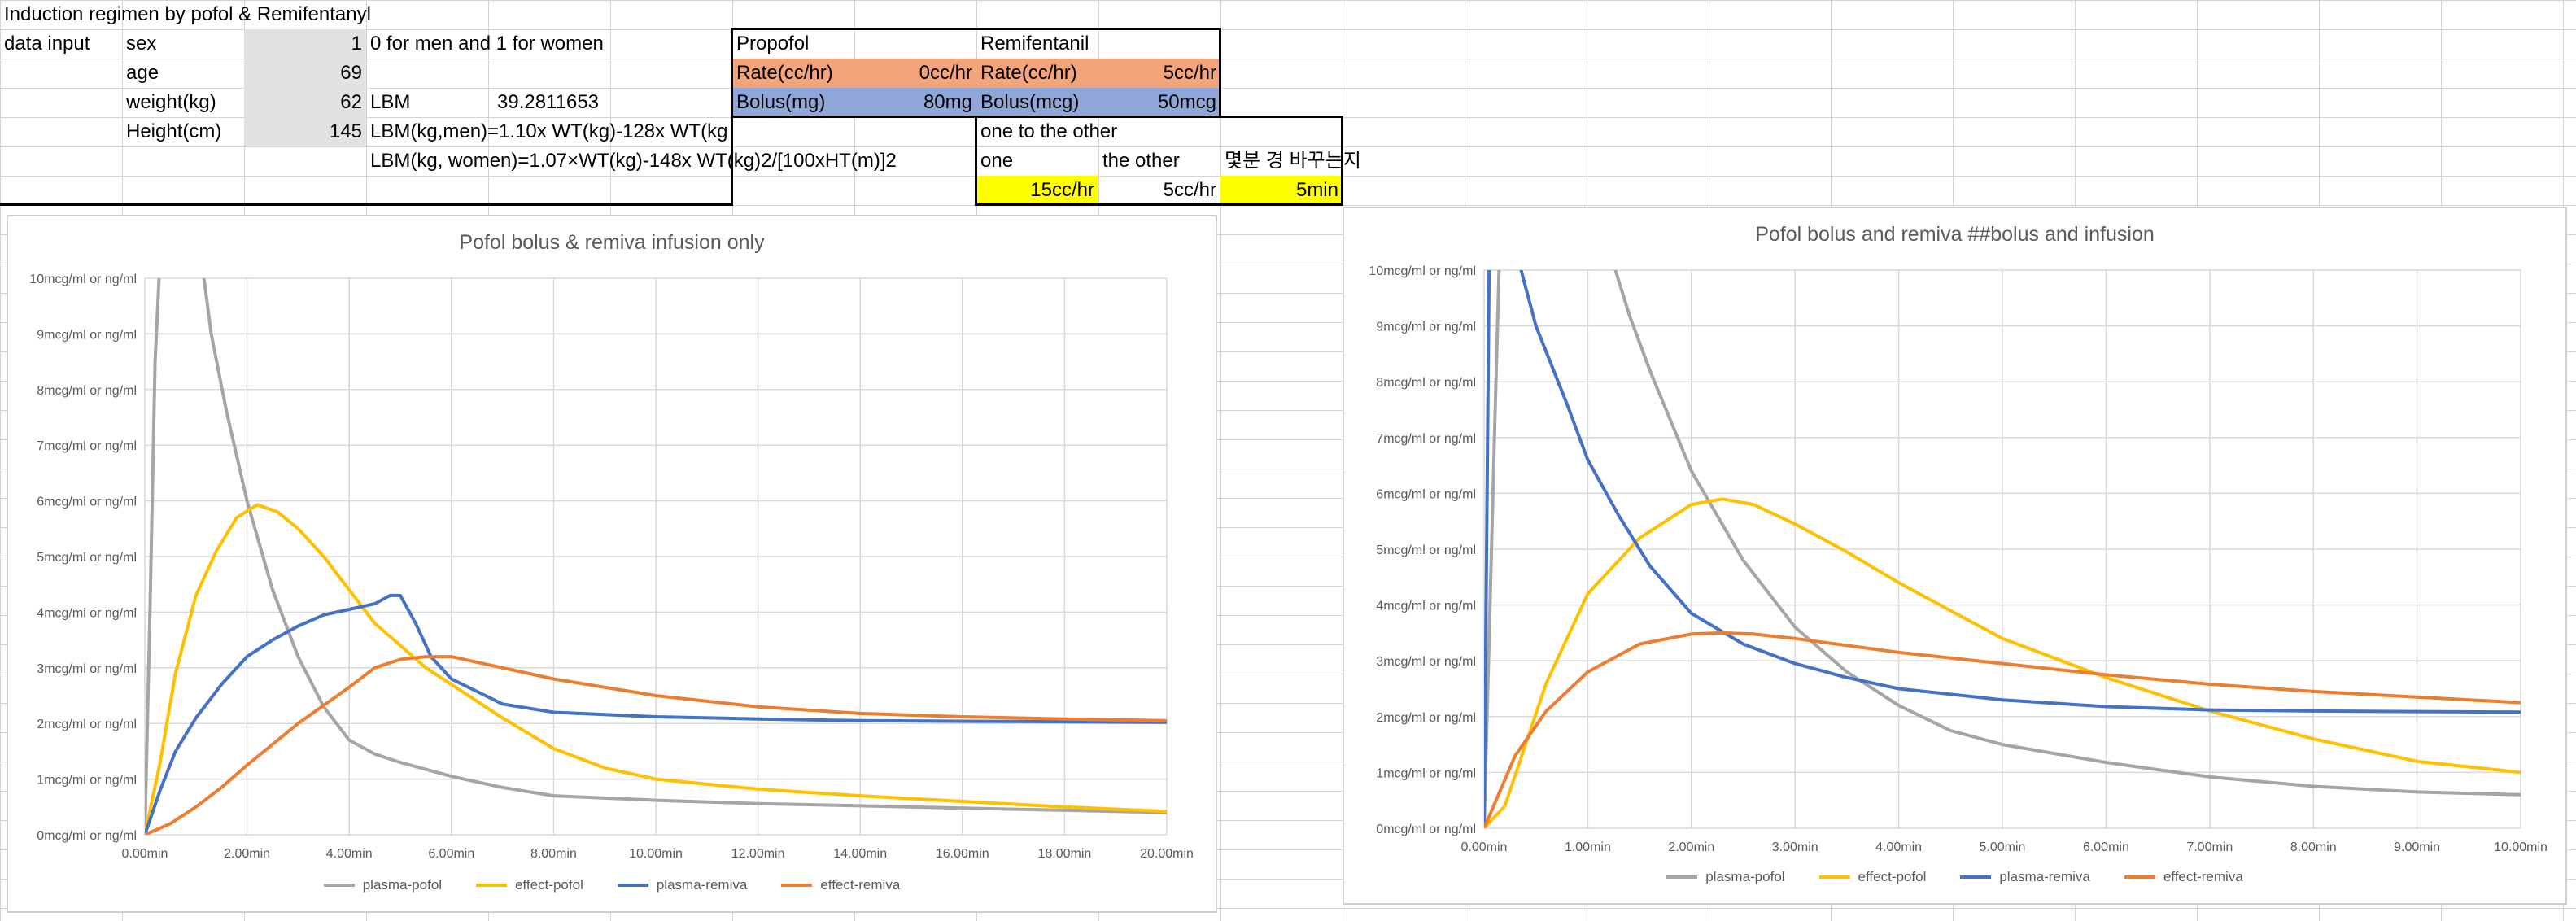 The width and height of the screenshot is (2576, 921). Describe the element at coordinates (451, 854) in the screenshot. I see `x-tick-label: 6.00min` at that location.